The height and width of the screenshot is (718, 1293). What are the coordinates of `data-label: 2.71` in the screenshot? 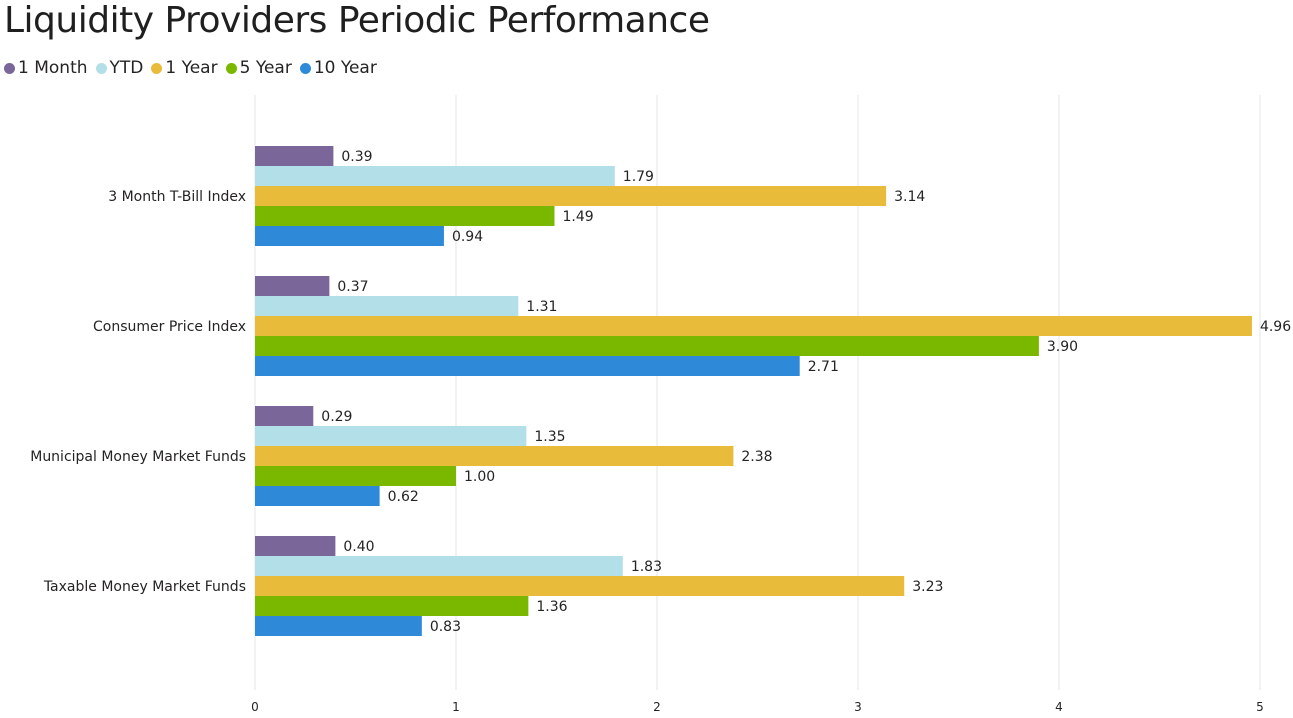 It's located at (823, 367).